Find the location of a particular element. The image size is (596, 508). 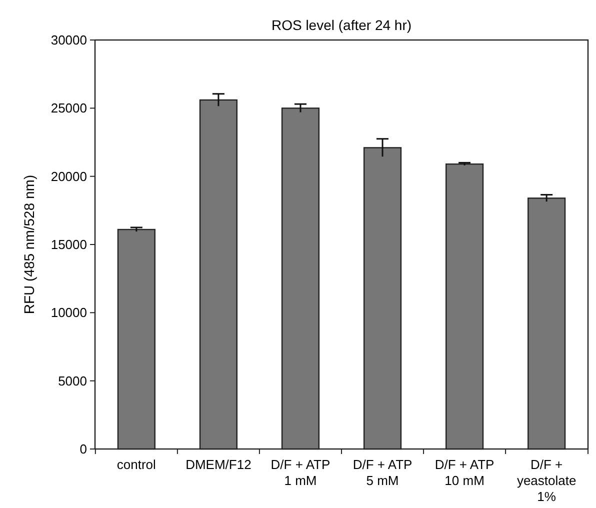

y-tick-label: 5000 is located at coordinates (72, 380).